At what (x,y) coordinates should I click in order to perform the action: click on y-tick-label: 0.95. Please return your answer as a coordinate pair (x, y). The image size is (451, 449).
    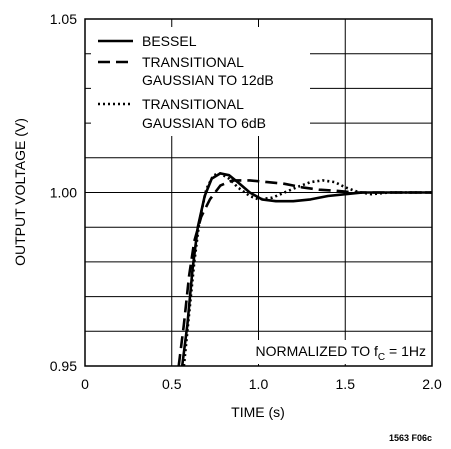
    Looking at the image, I should click on (63, 366).